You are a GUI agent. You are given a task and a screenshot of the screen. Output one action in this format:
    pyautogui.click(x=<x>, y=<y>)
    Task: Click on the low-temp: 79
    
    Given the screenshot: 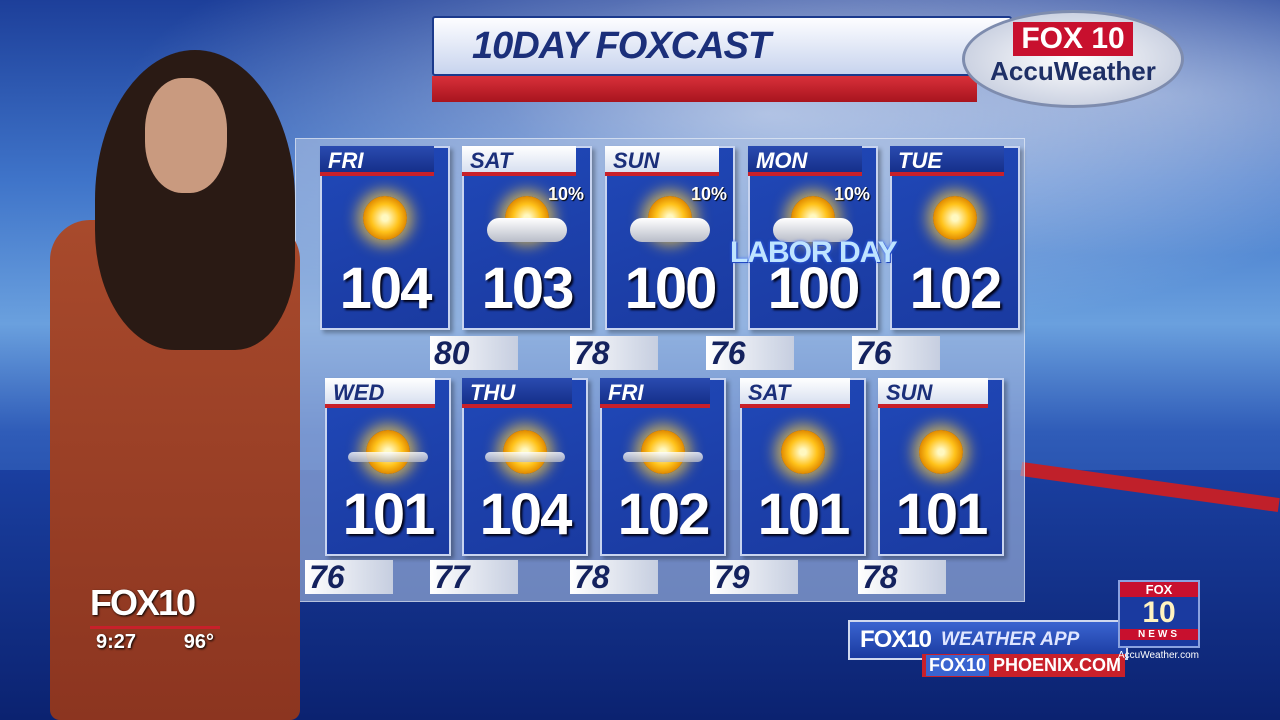 What is the action you would take?
    pyautogui.click(x=754, y=577)
    